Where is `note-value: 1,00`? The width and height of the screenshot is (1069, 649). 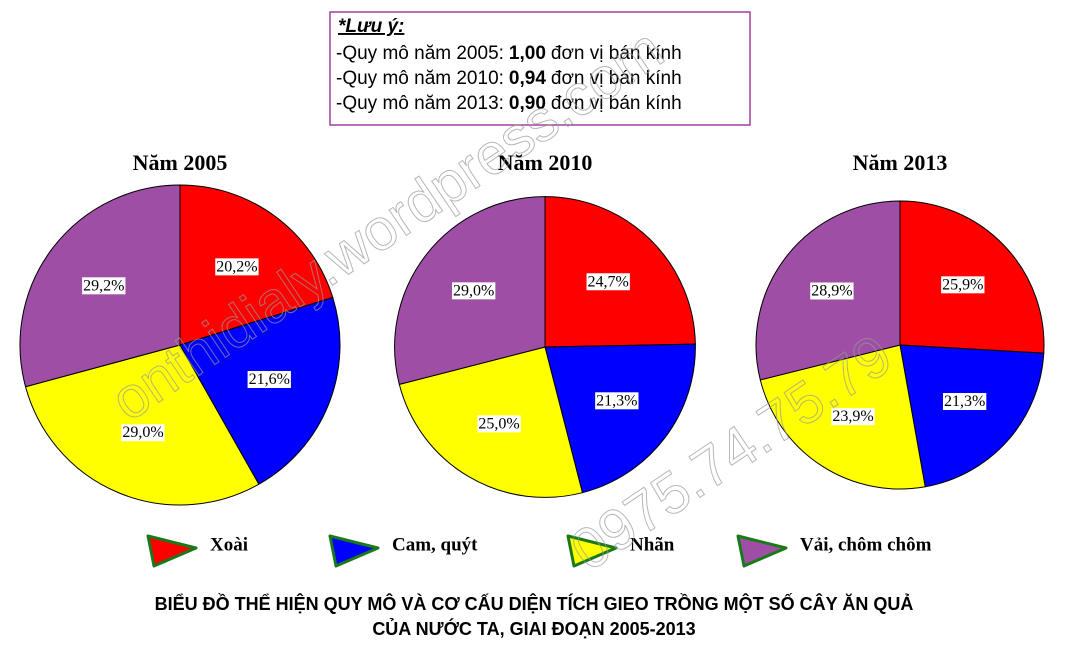 note-value: 1,00 is located at coordinates (527, 53).